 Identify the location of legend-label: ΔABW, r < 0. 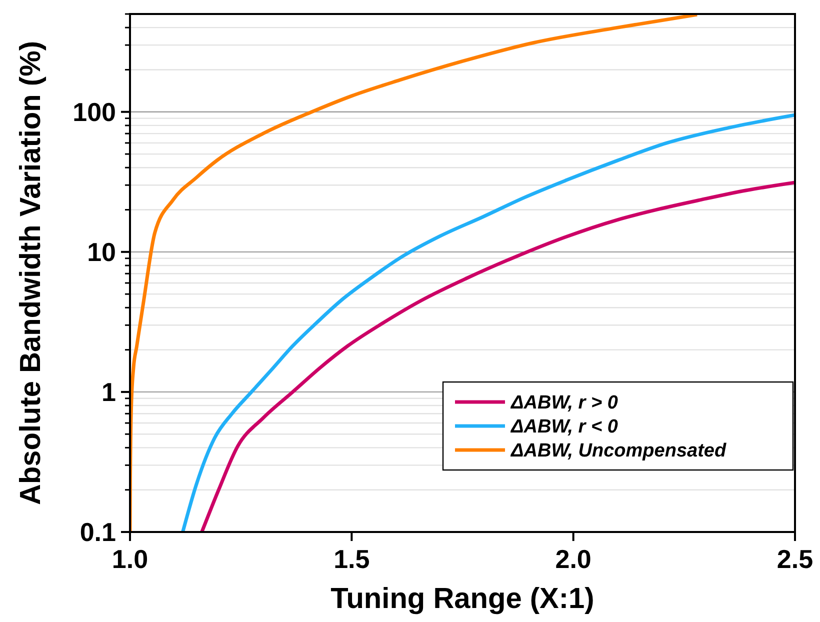
(564, 427).